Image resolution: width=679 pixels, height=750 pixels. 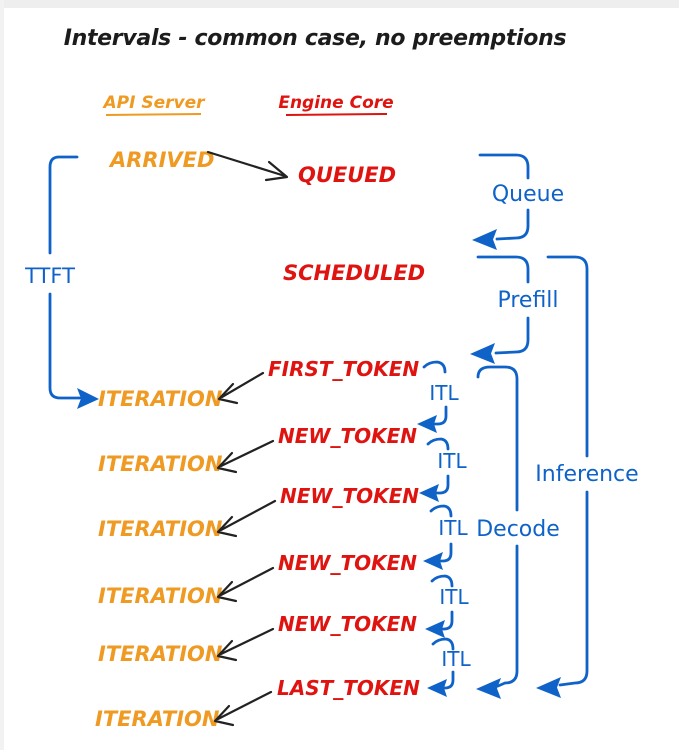 I want to click on event-scheduled: SCHEDULED, so click(x=354, y=273).